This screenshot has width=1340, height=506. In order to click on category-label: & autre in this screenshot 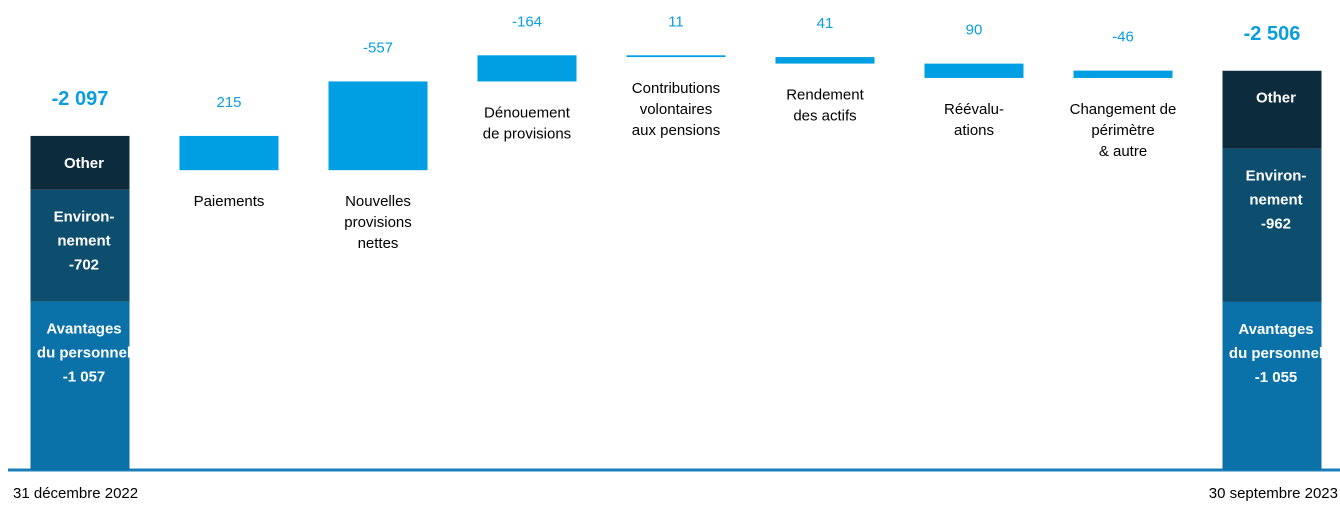, I will do `click(1123, 151)`.